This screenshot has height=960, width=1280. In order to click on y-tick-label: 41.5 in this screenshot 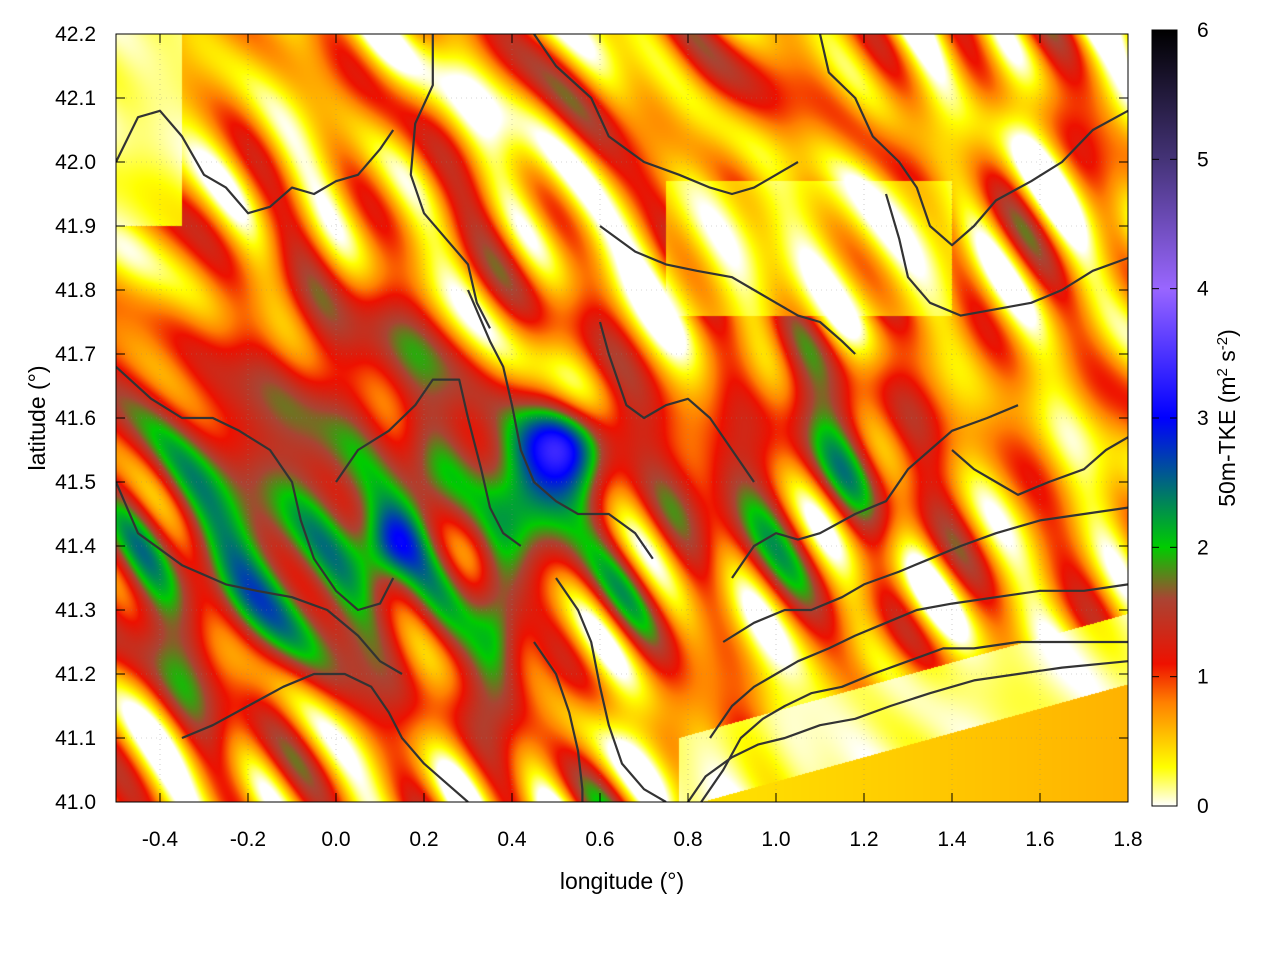, I will do `click(75, 482)`.